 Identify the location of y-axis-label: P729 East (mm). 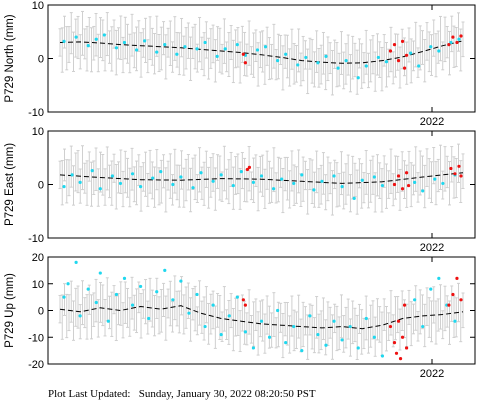
(10, 184).